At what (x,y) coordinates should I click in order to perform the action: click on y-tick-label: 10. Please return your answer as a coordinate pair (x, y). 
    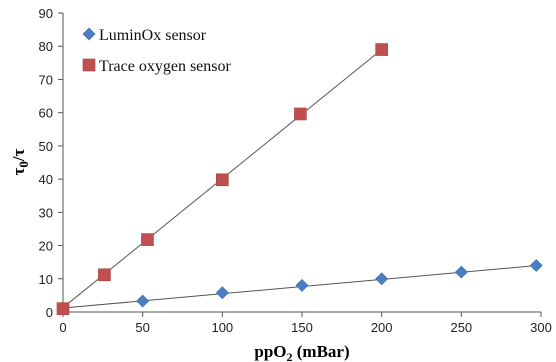
    Looking at the image, I should click on (46, 279).